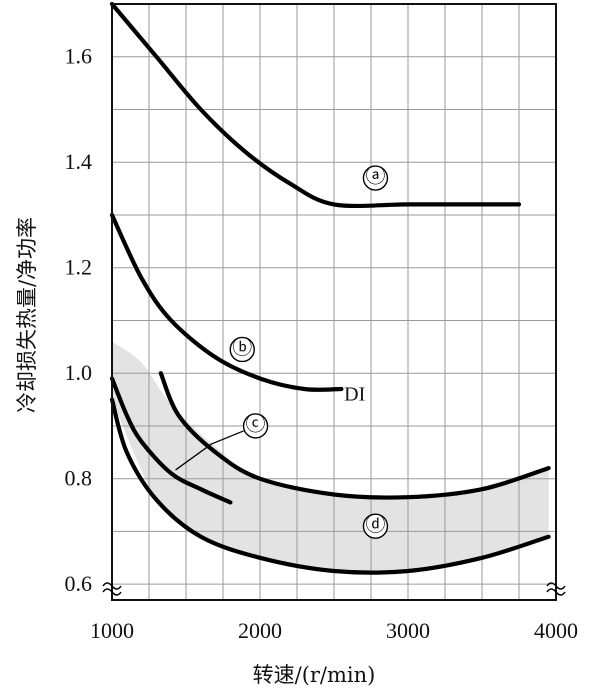 The width and height of the screenshot is (601, 692). What do you see at coordinates (112, 630) in the screenshot?
I see `x-tick-label: 1000` at bounding box center [112, 630].